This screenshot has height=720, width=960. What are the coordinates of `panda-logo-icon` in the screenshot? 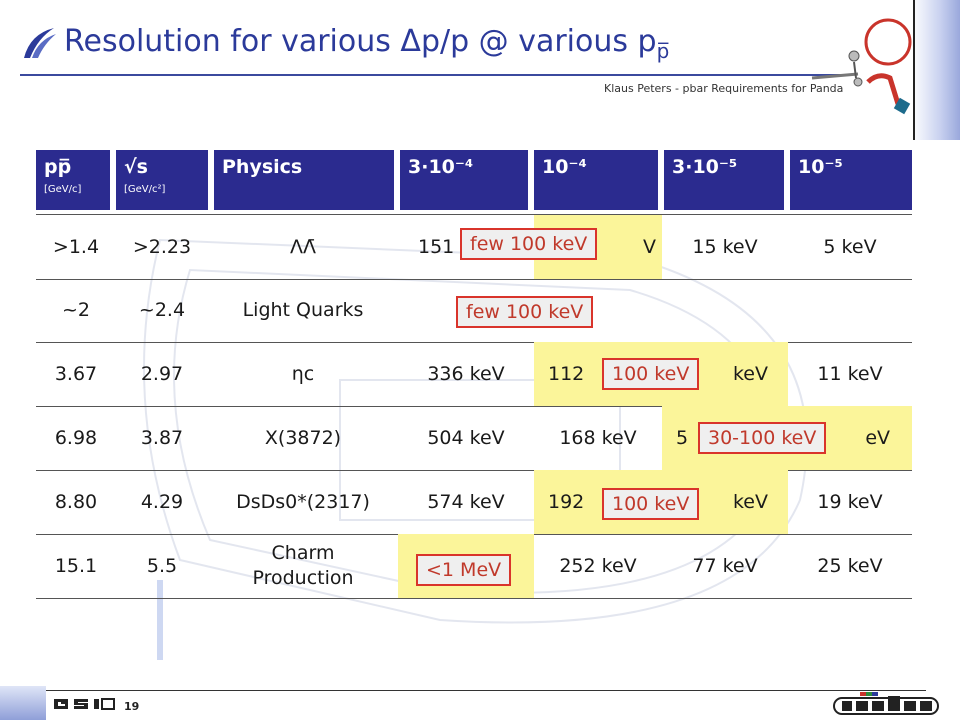 It's located at (886, 703).